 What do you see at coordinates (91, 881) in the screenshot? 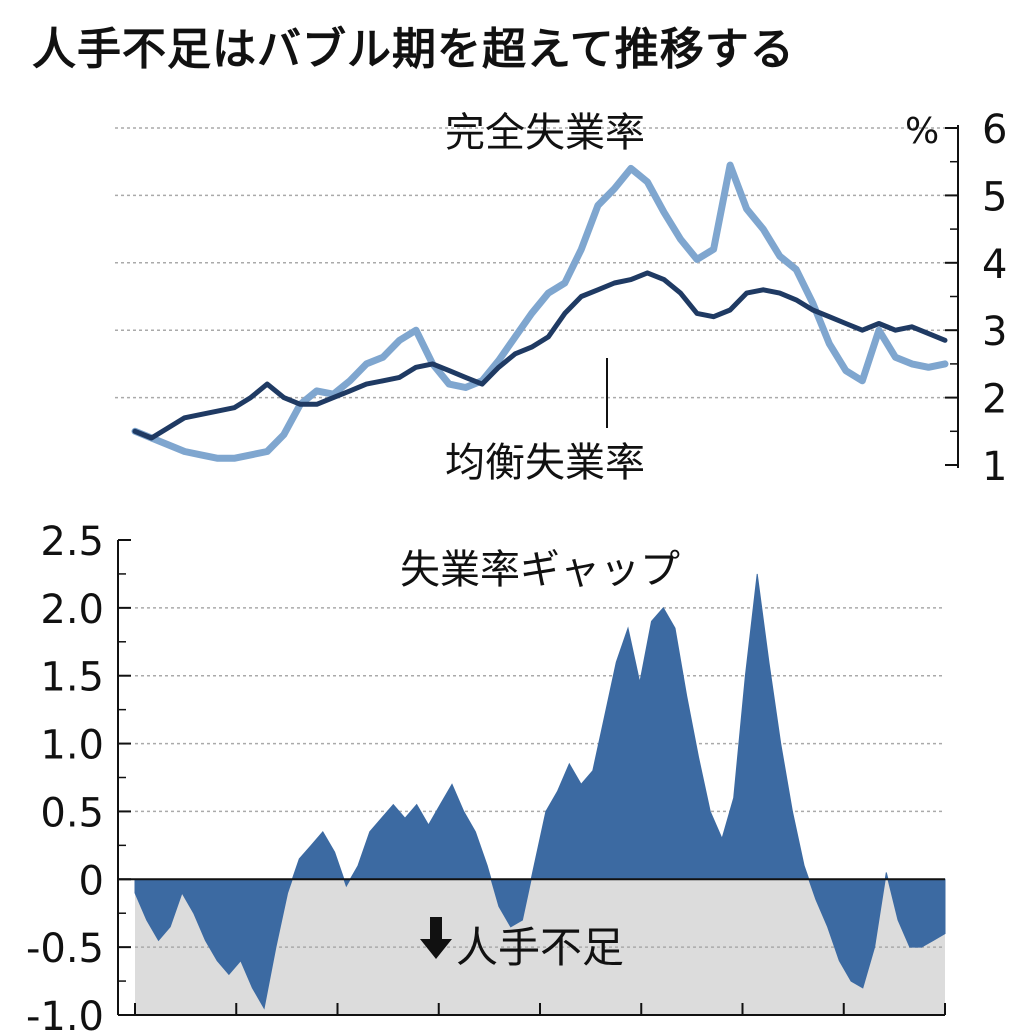
I see `y-tick-label: 0` at bounding box center [91, 881].